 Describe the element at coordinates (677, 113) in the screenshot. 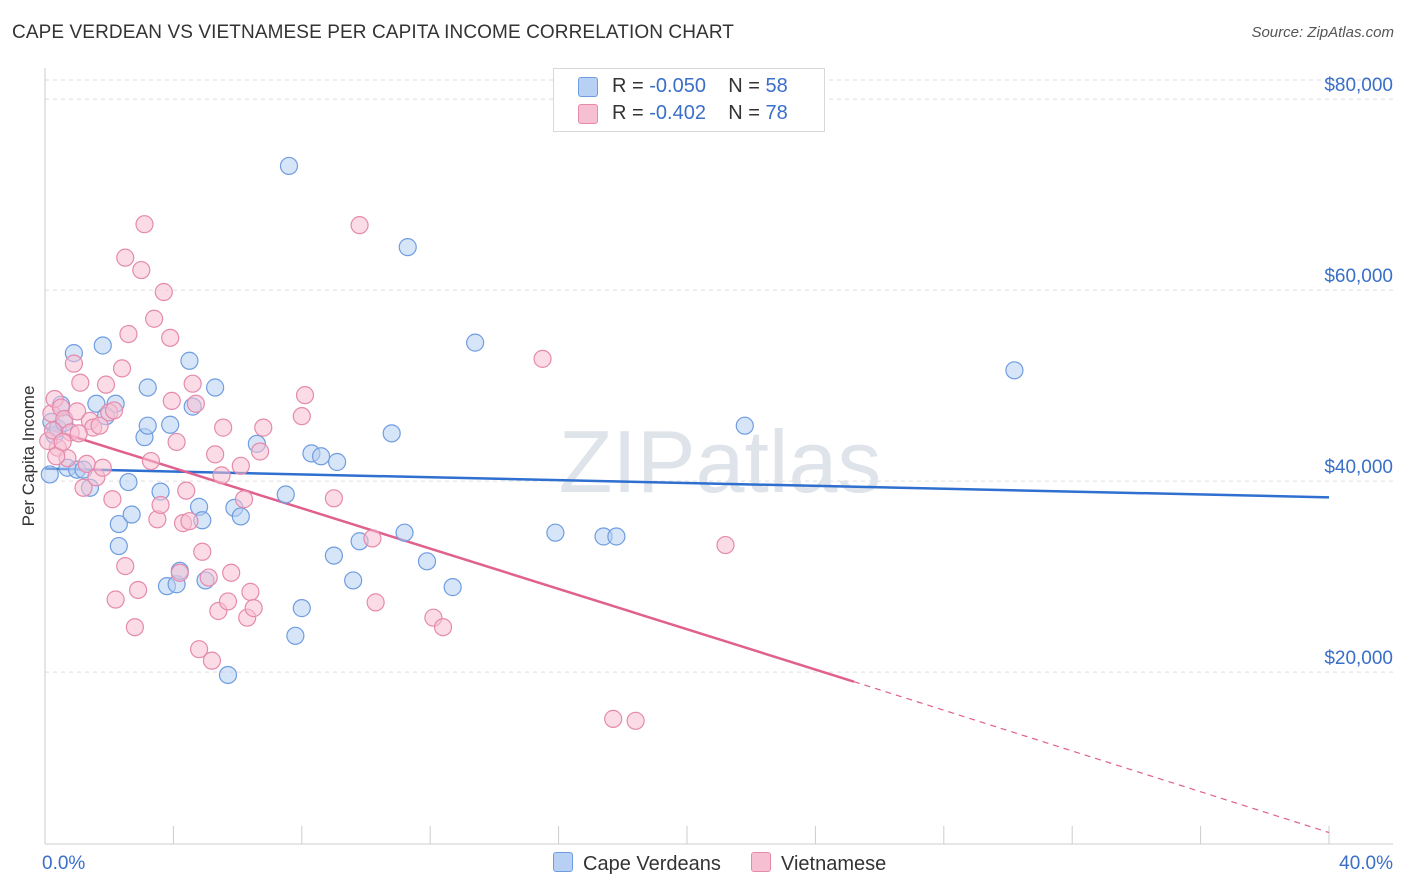

I see `legend-r-value: -0.402` at that location.